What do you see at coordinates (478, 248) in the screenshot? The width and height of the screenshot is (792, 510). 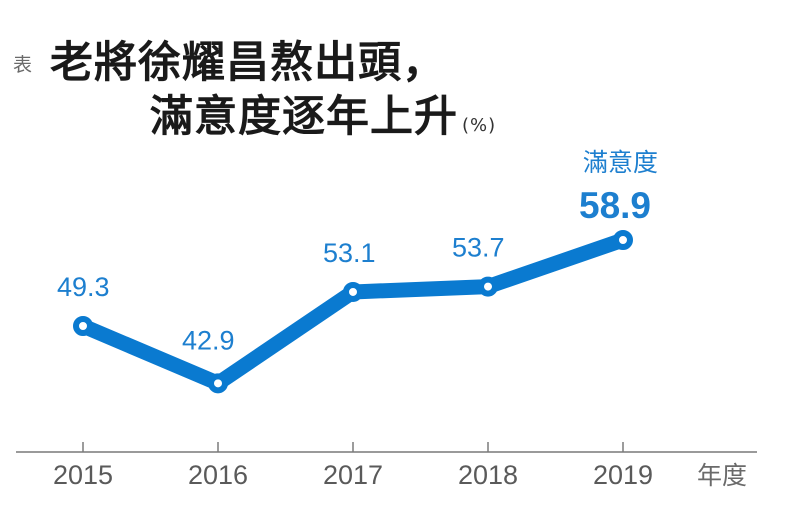 I see `data-value-label: 53.7` at bounding box center [478, 248].